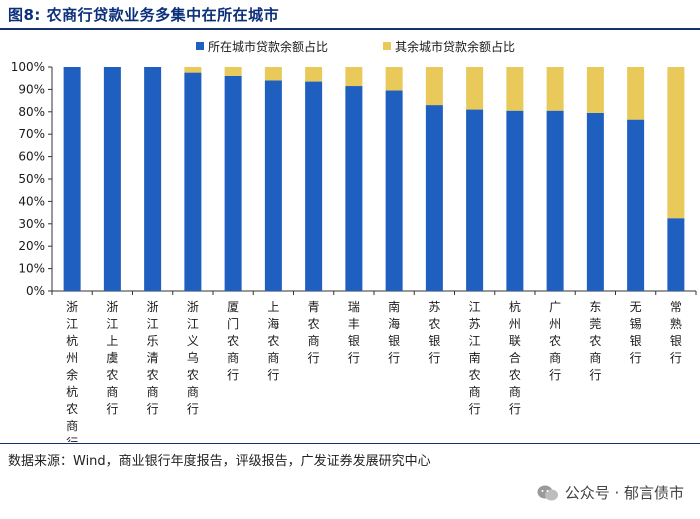 This screenshot has width=700, height=519. I want to click on category-label: 常熟银行, so click(676, 332).